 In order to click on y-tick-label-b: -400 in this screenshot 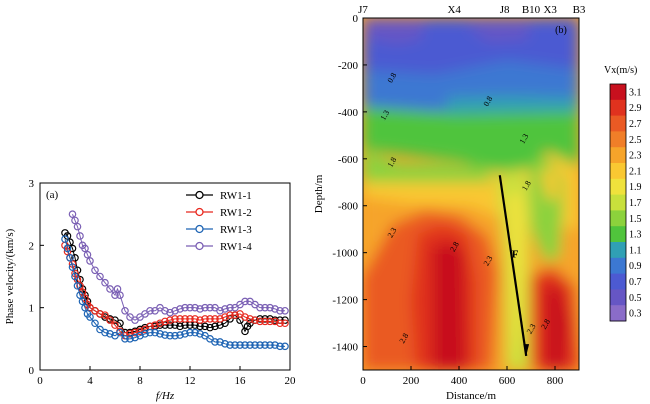, I will do `click(348, 113)`.